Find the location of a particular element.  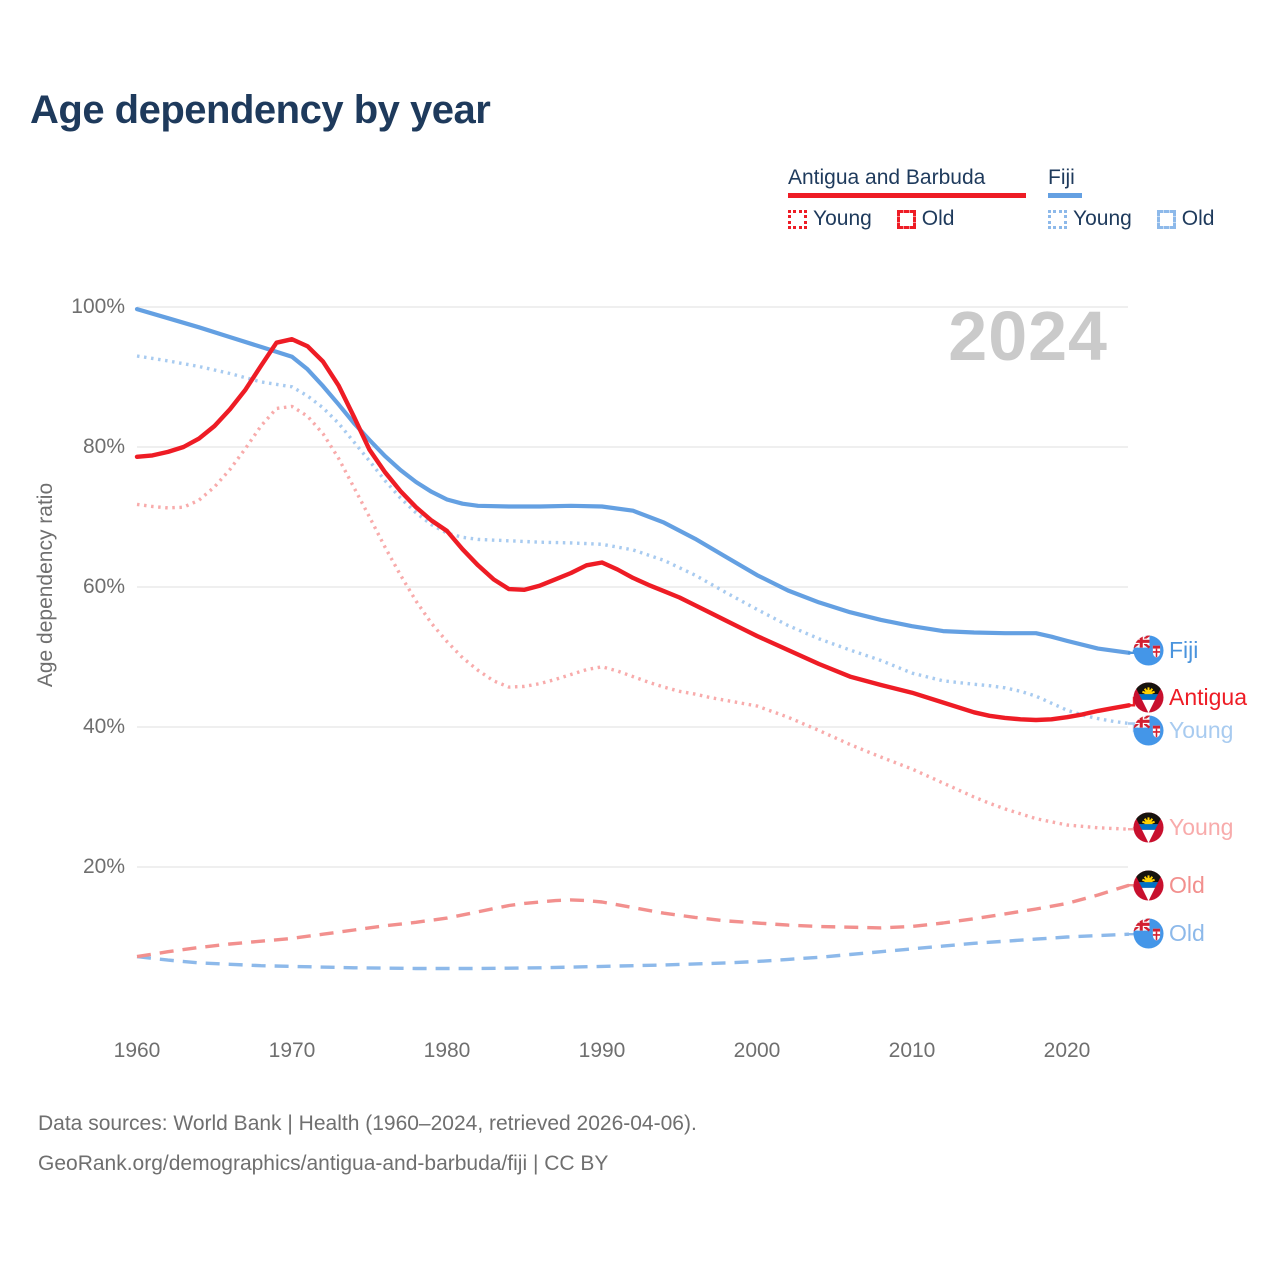

line-end-label-antigua-old: Old is located at coordinates (1169, 885).